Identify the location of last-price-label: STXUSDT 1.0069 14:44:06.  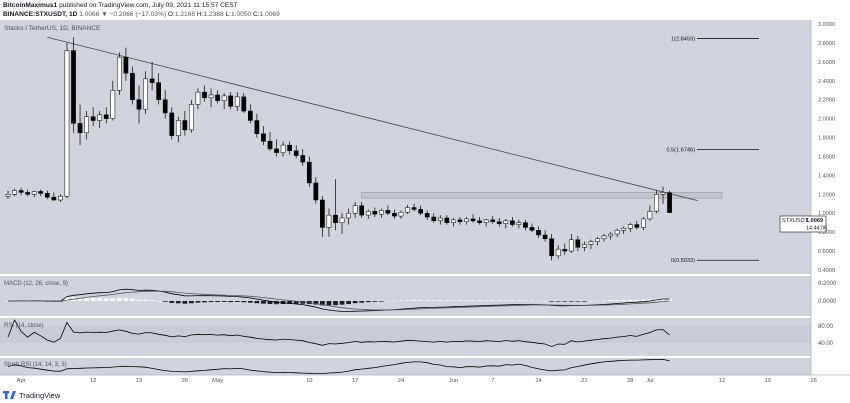
(803, 224).